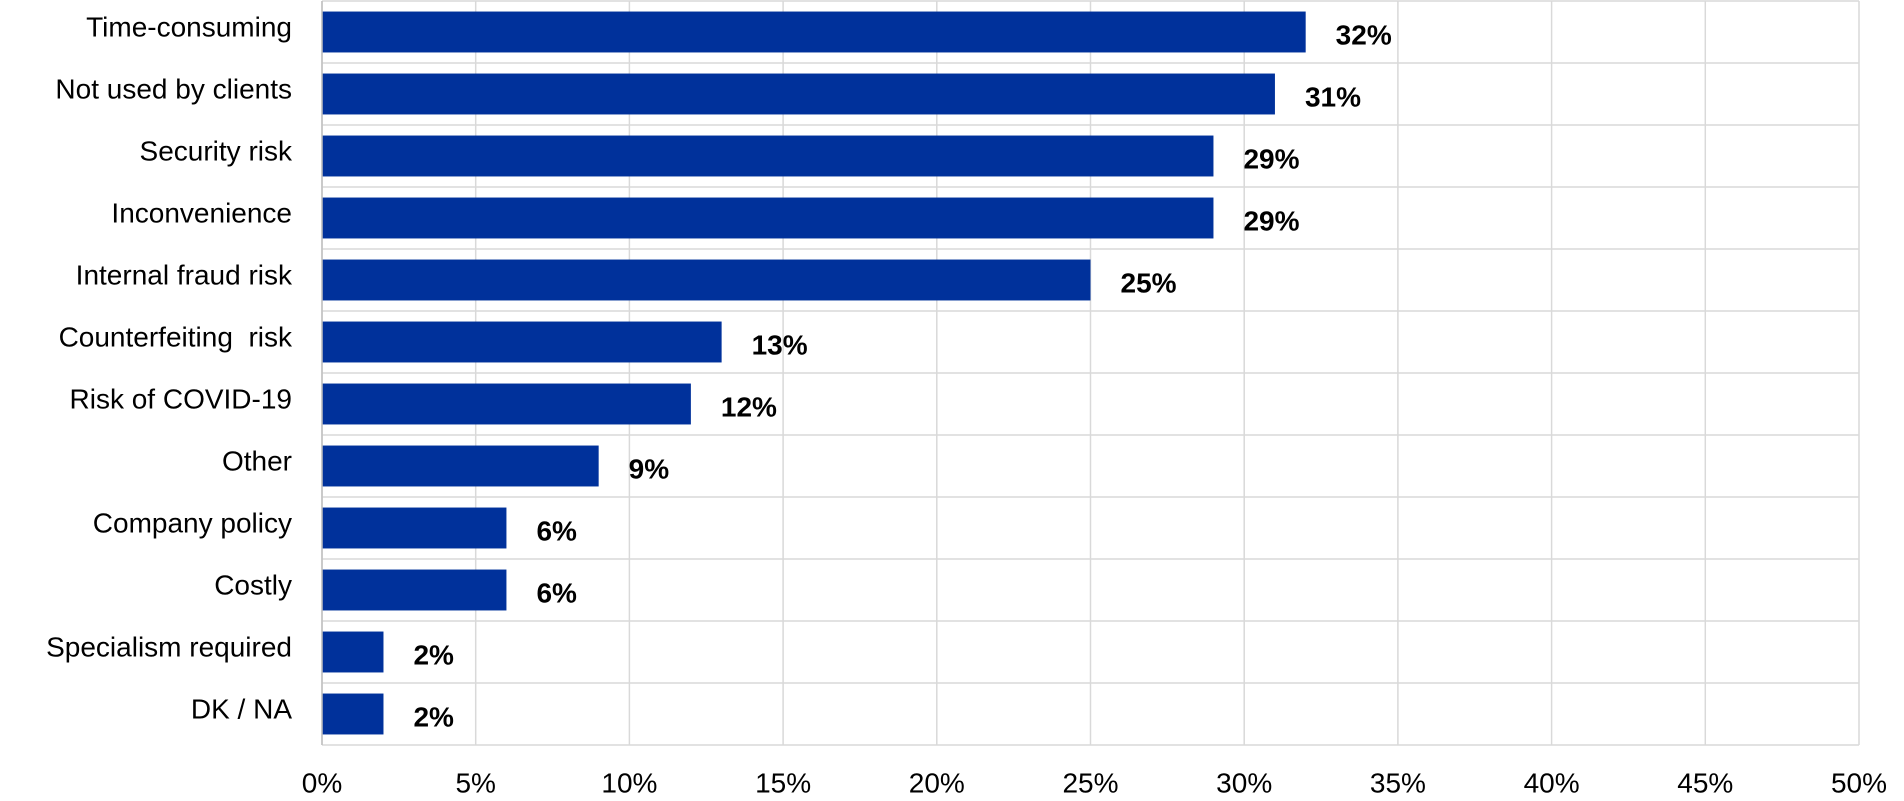  Describe the element at coordinates (1364, 34) in the screenshot. I see `value-label: 32%` at that location.